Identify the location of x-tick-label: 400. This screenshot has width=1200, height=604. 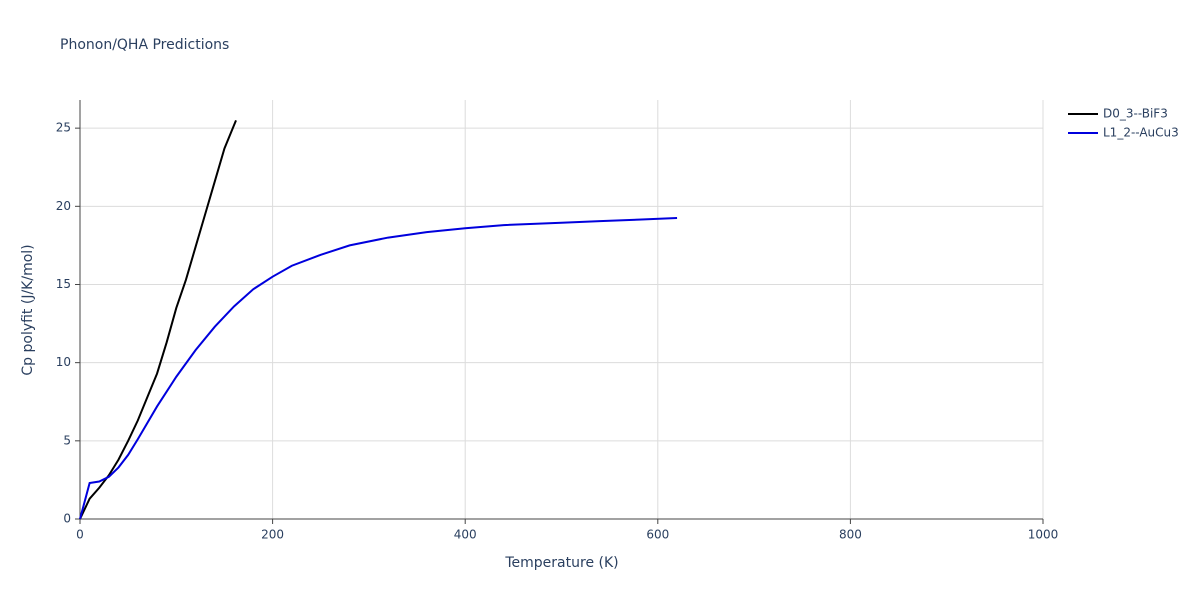
(465, 535).